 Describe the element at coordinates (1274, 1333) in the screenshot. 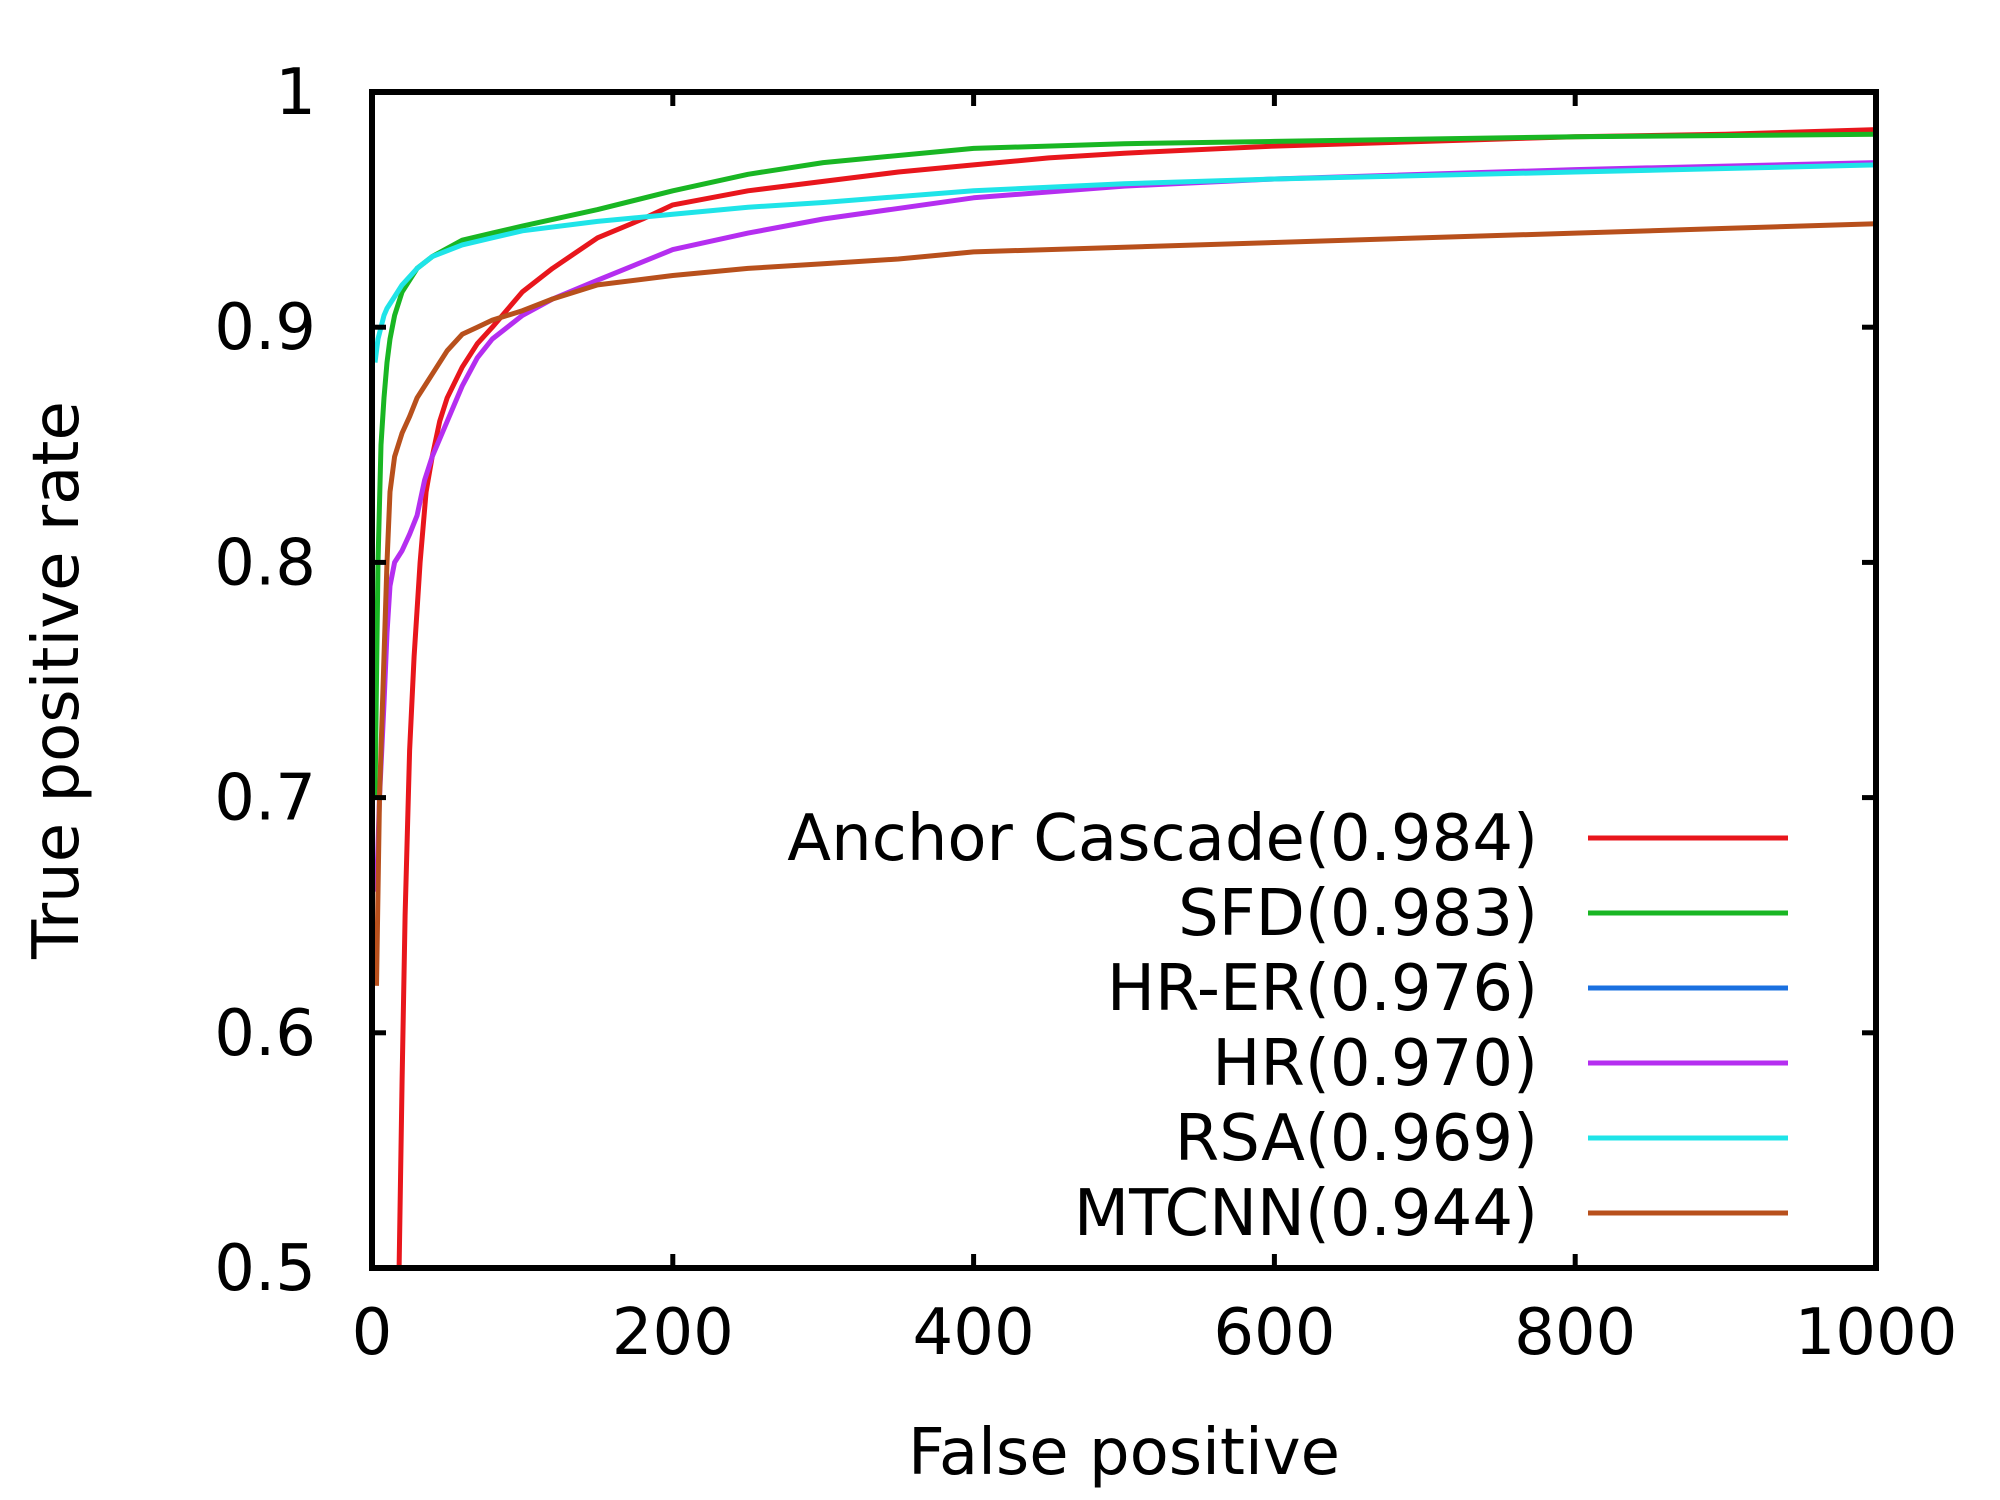

I see `x-tick-label: 600` at that location.